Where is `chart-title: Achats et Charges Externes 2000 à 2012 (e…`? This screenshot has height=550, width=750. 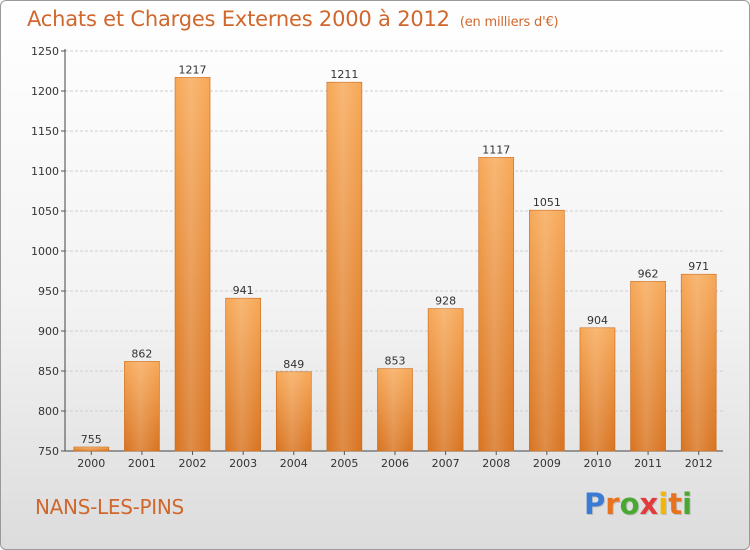 chart-title: Achats et Charges Externes 2000 à 2012 (e… is located at coordinates (293, 19).